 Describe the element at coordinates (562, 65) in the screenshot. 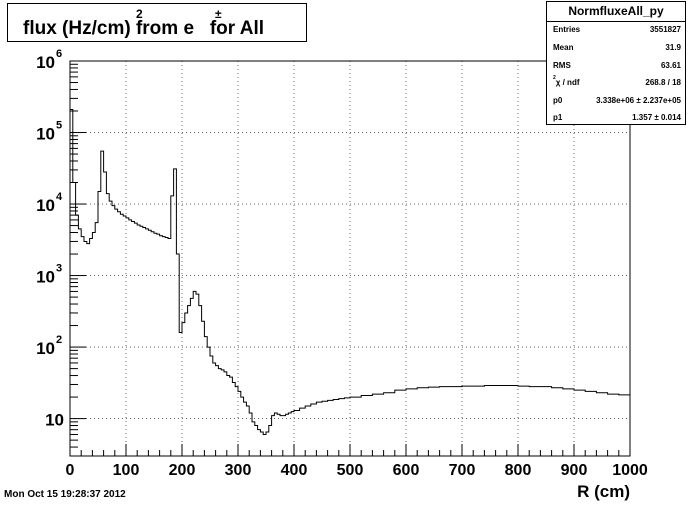

I see `stats-key: RMS` at that location.